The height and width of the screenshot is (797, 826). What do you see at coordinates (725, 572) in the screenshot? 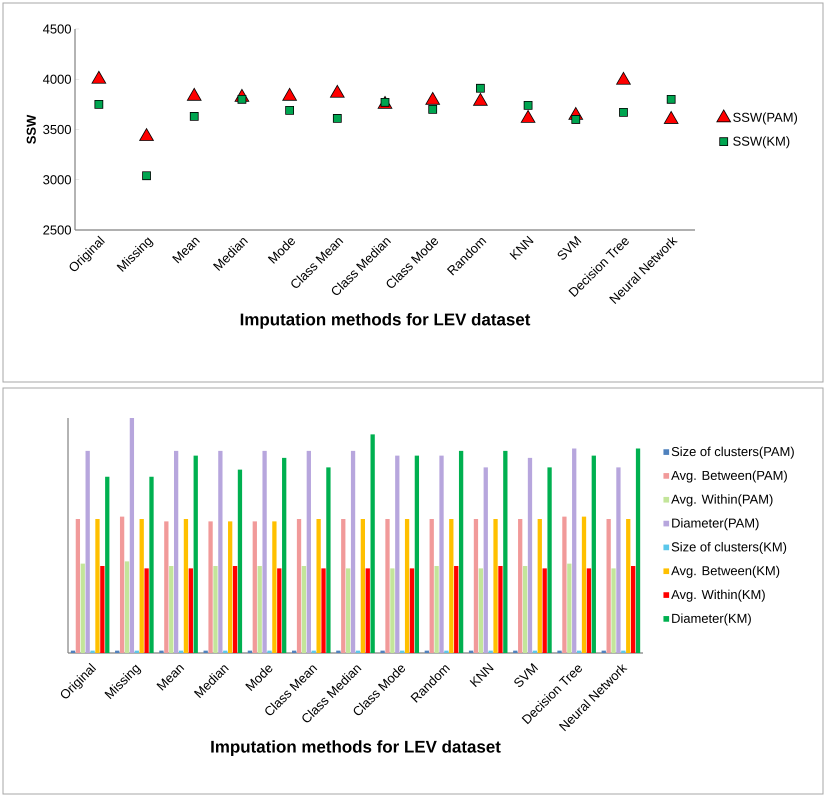
I see `legend-label: Avg. Between(KM)` at bounding box center [725, 572].